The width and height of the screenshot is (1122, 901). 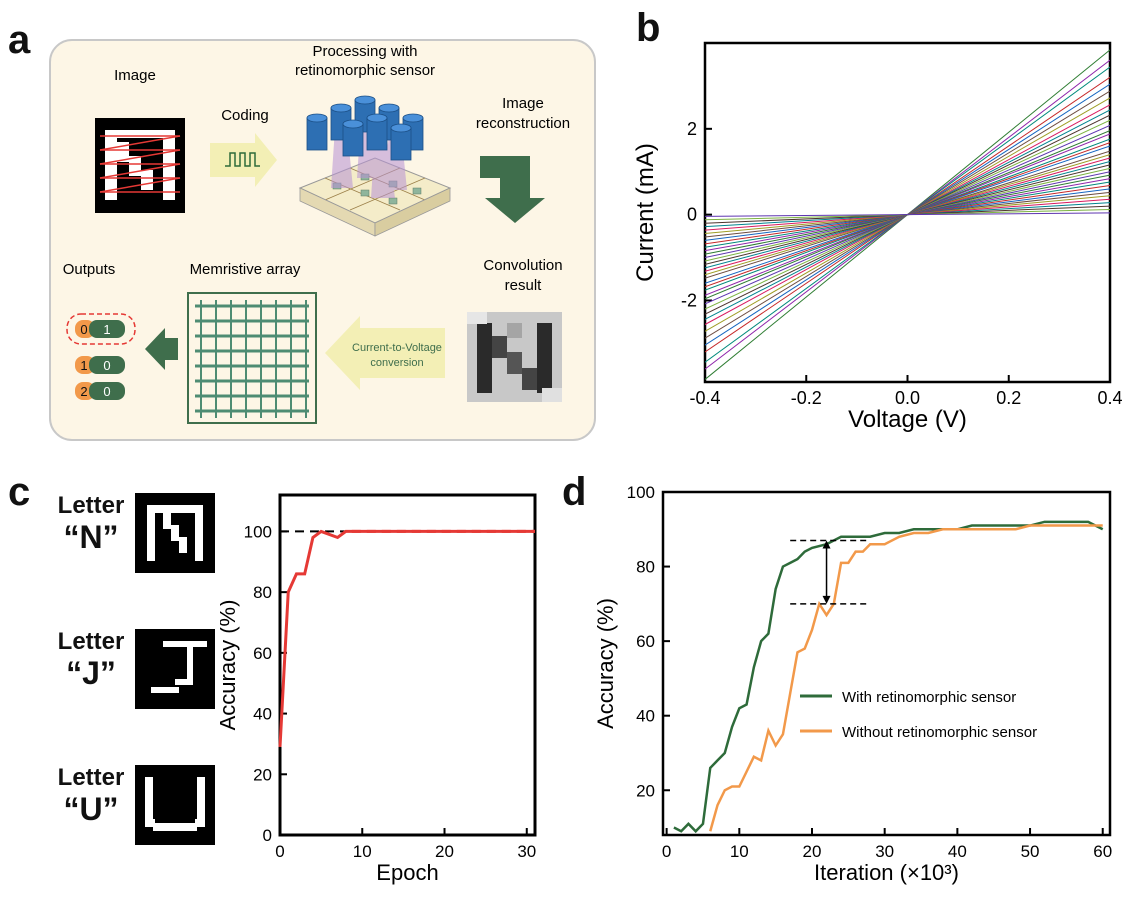 I want to click on panel-c-letter: c, so click(x=19, y=492).